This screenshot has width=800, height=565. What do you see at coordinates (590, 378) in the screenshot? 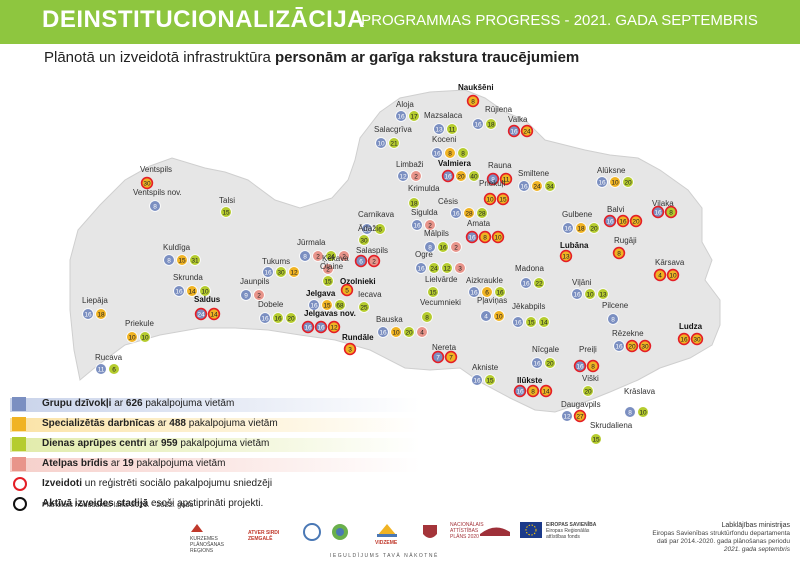
I see `place-label: Viški` at bounding box center [590, 378].